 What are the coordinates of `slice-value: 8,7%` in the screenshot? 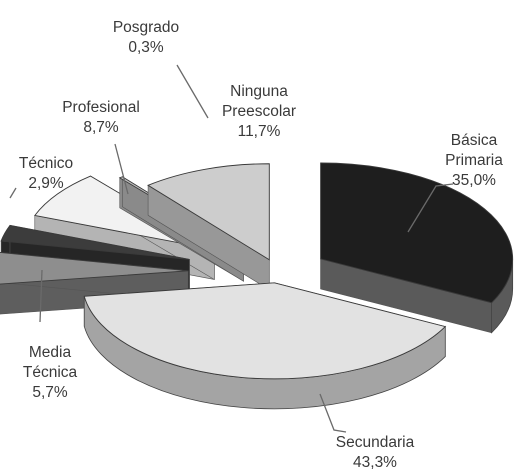 It's located at (101, 127).